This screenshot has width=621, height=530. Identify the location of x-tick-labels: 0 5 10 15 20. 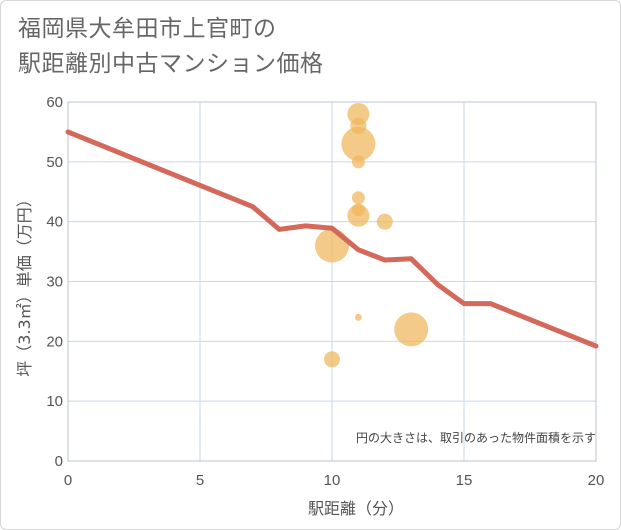
(334, 480).